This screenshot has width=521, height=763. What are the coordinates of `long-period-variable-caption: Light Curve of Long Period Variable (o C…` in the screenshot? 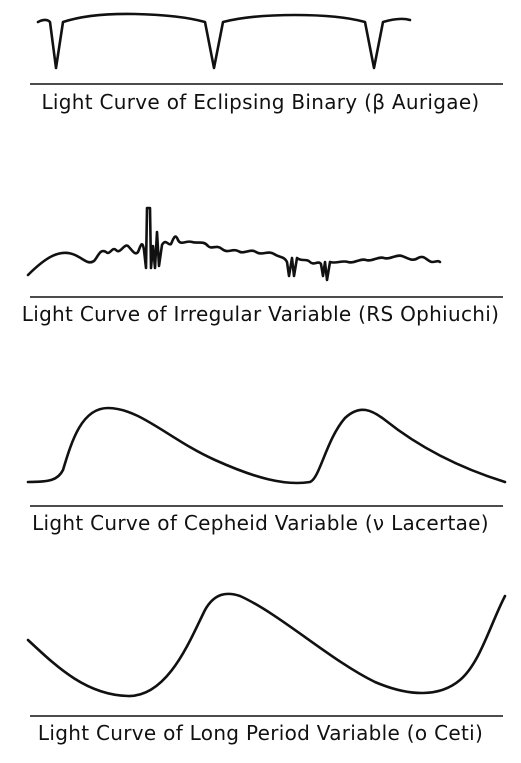 It's located at (260, 733).